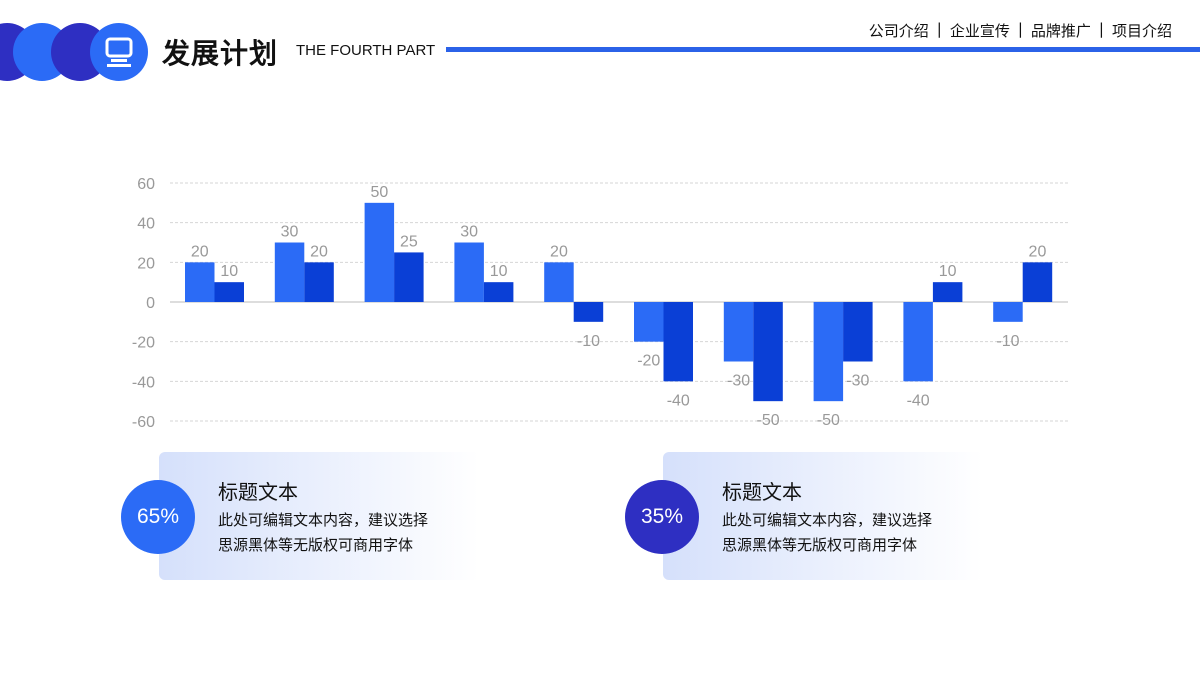 Image resolution: width=1200 pixels, height=675 pixels. What do you see at coordinates (146, 224) in the screenshot?
I see `y-tick-label: 40` at bounding box center [146, 224].